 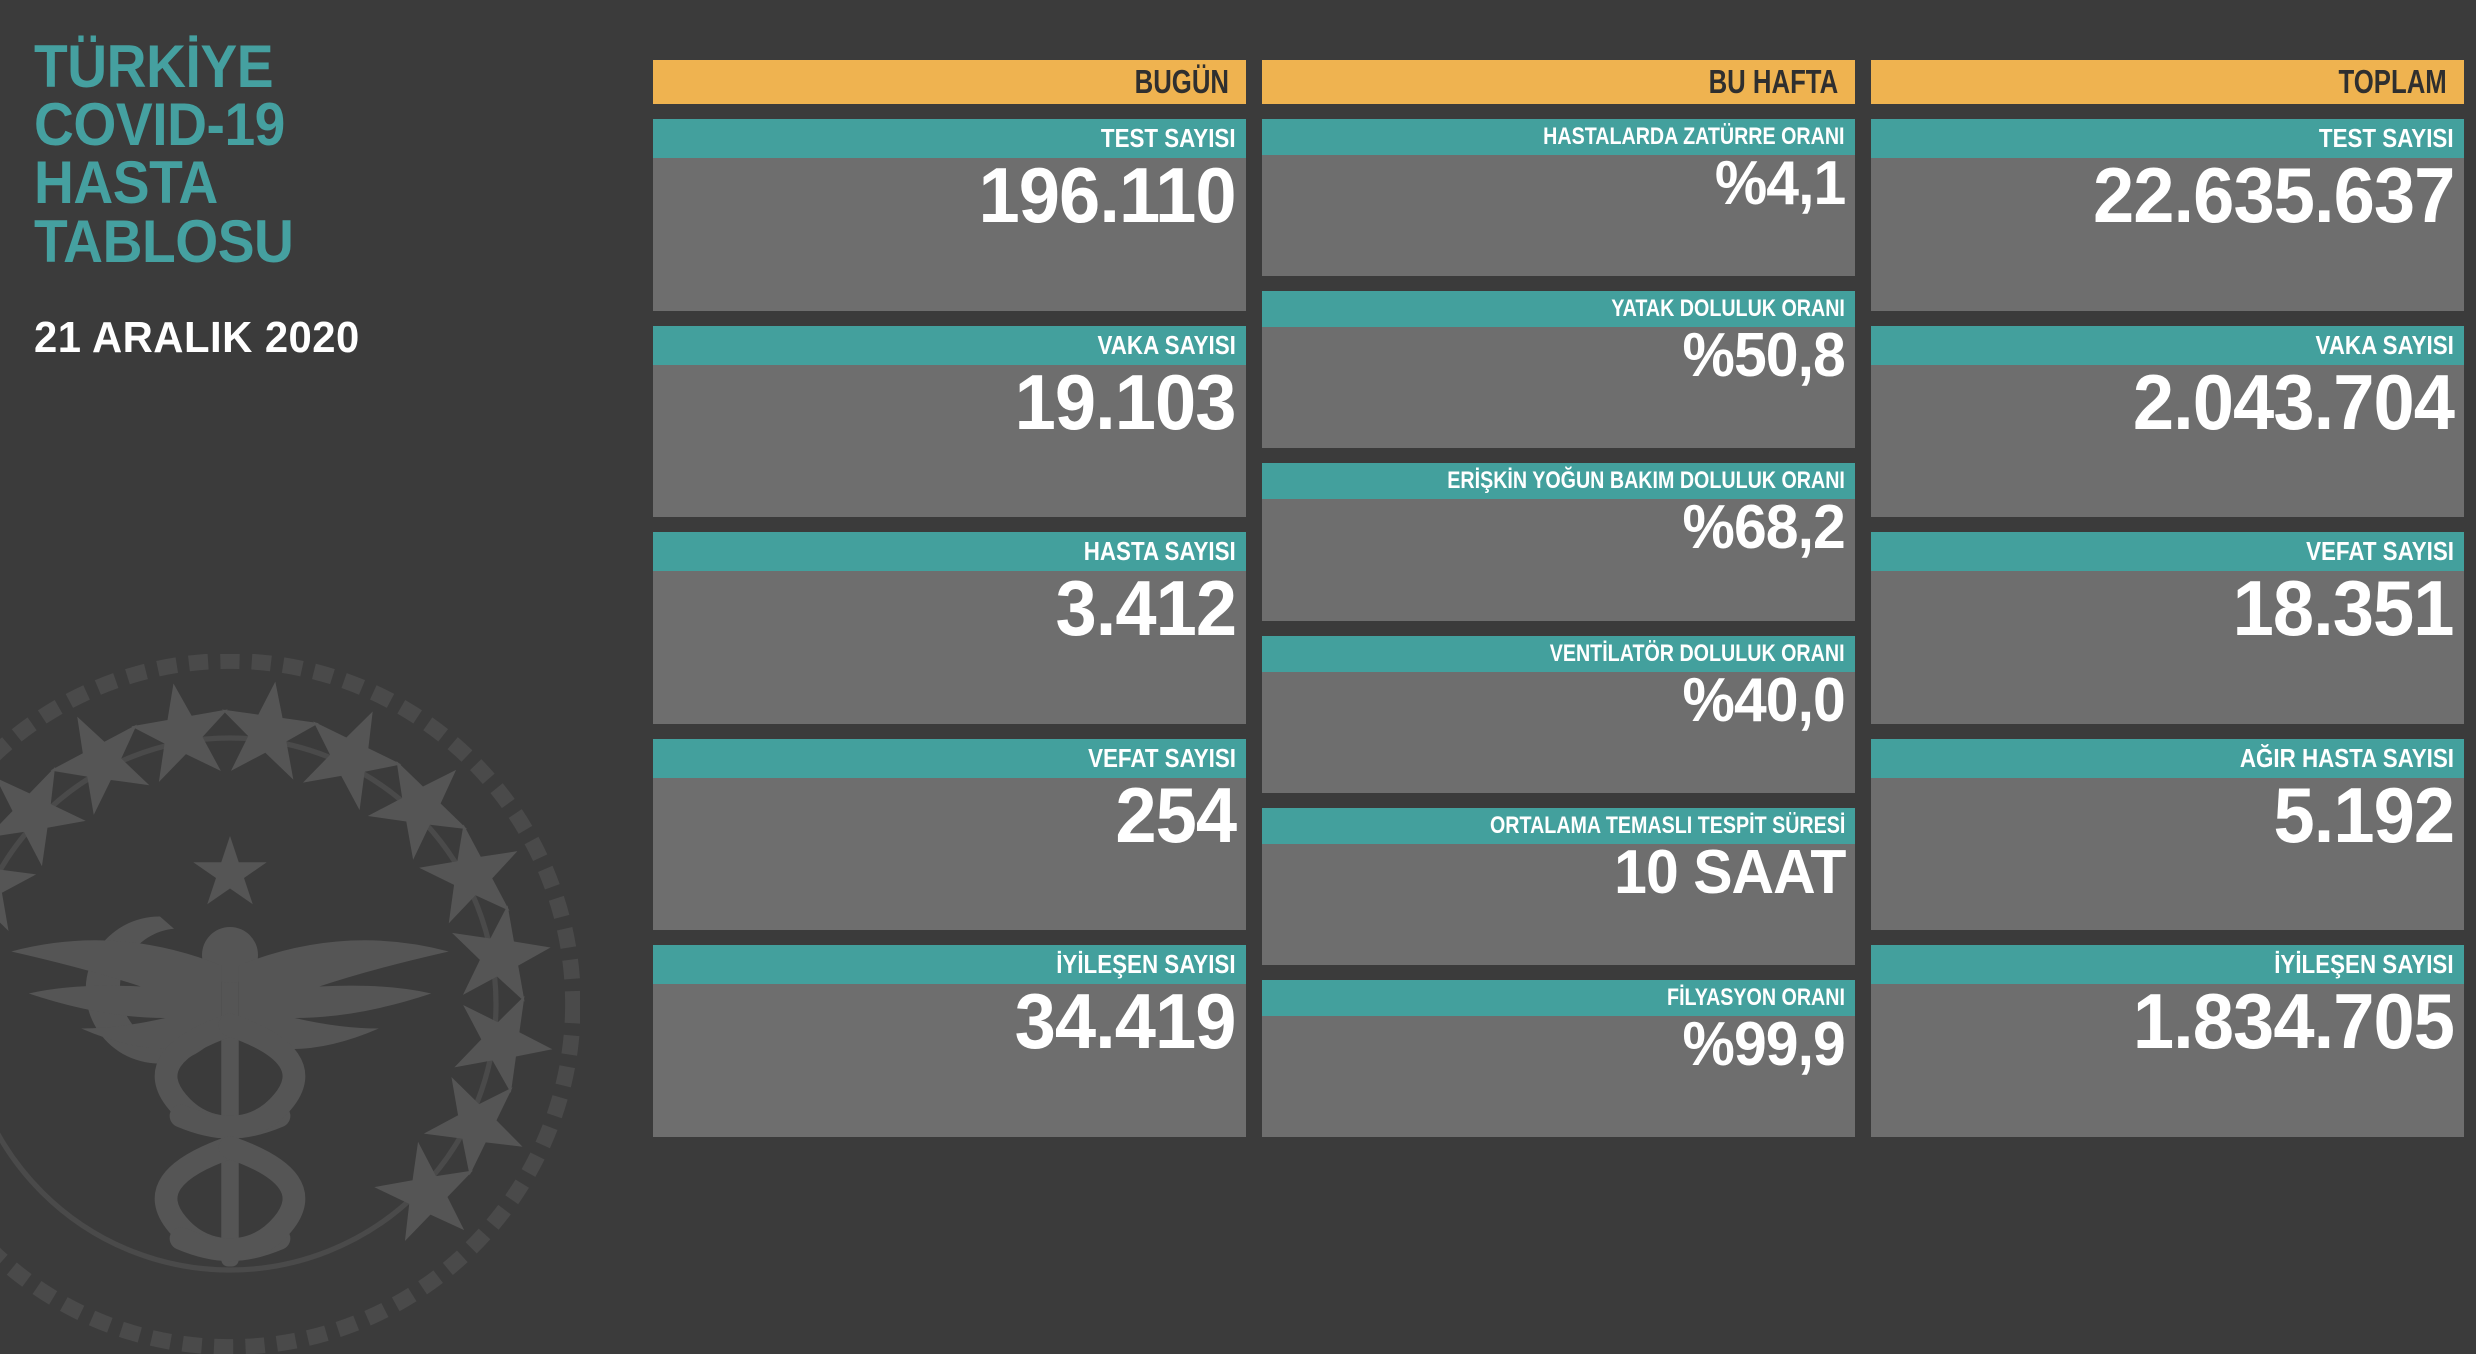 I want to click on stat-label-text: AĞIR HASTA SAYISI, so click(x=2346, y=757).